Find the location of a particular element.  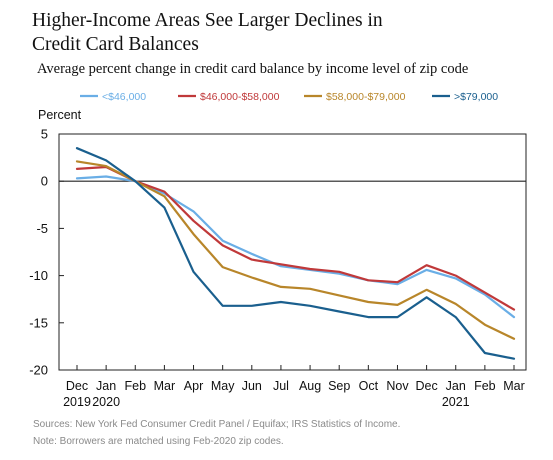

x-tick-label: Apr is located at coordinates (193, 386).